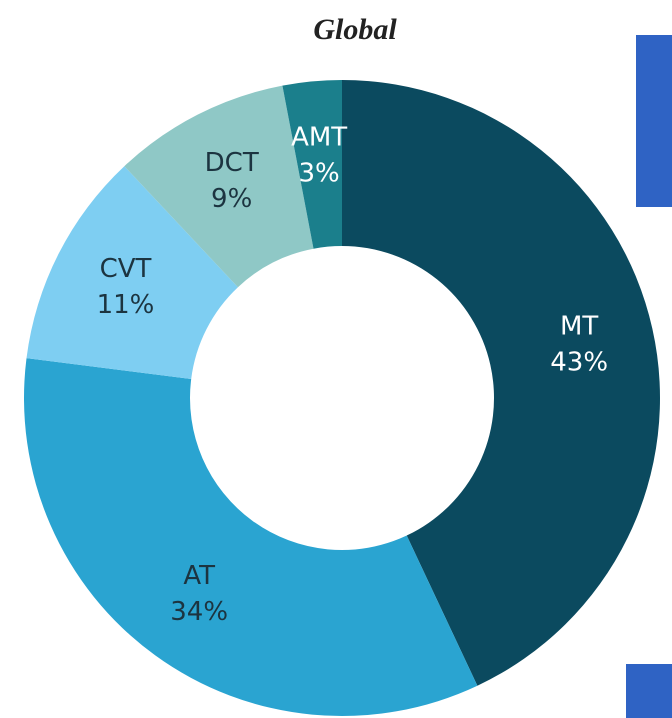  I want to click on slice-value-label: 9%, so click(231, 199).